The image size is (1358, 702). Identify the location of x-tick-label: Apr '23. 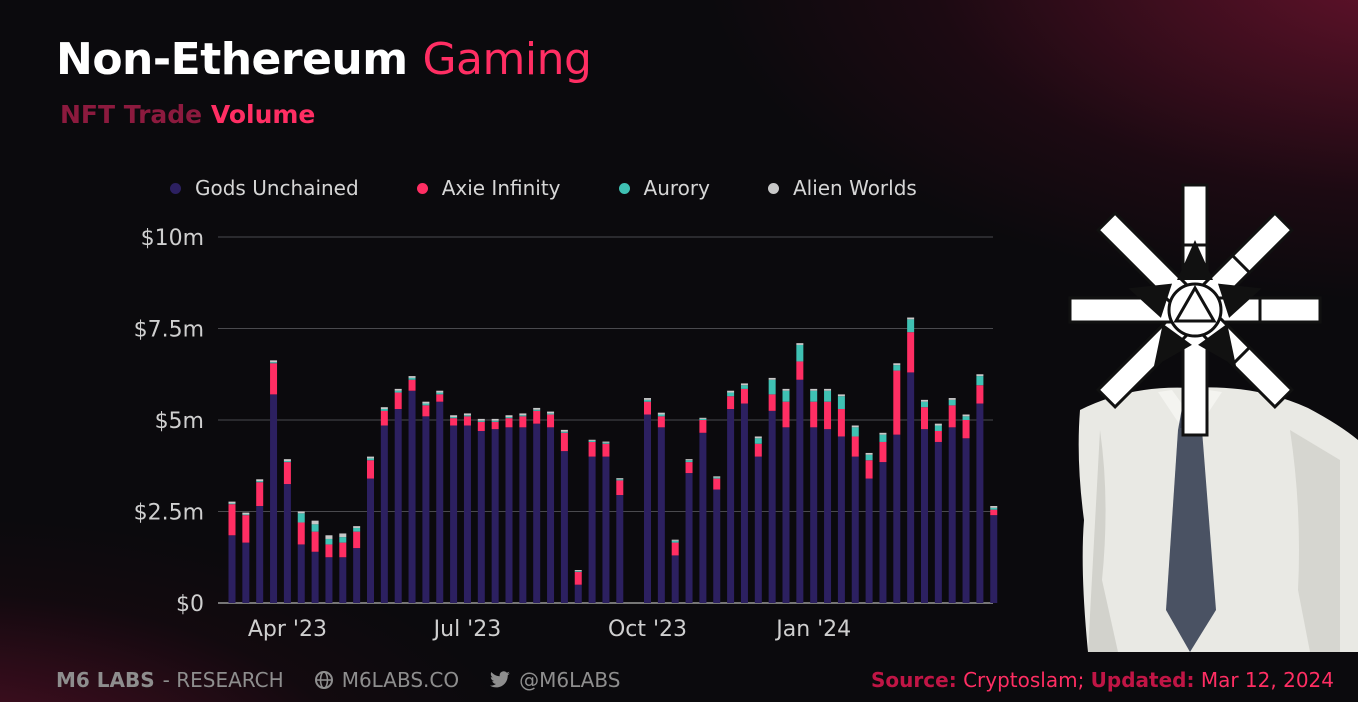
(287, 629).